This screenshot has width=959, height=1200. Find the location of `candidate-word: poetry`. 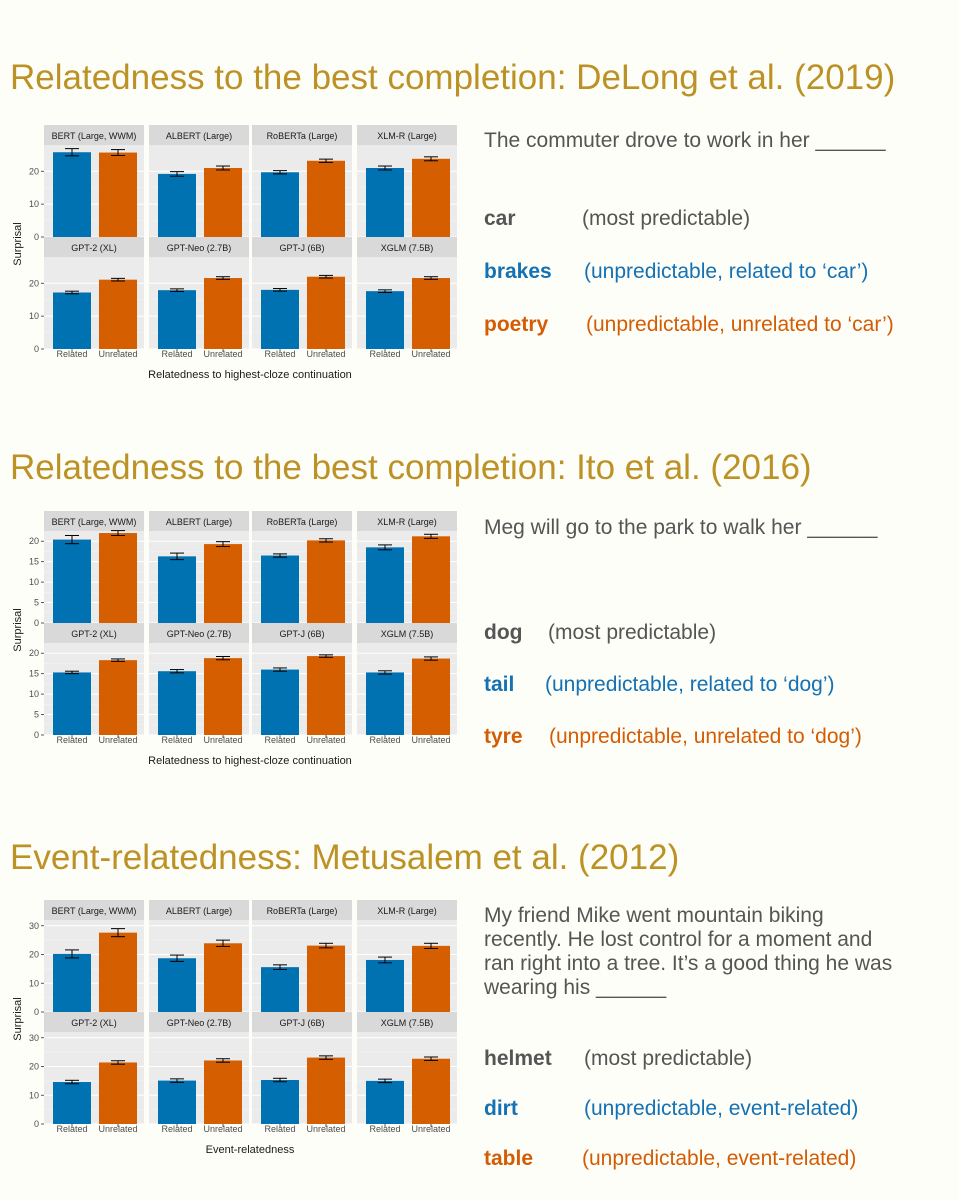

candidate-word: poetry is located at coordinates (516, 324).